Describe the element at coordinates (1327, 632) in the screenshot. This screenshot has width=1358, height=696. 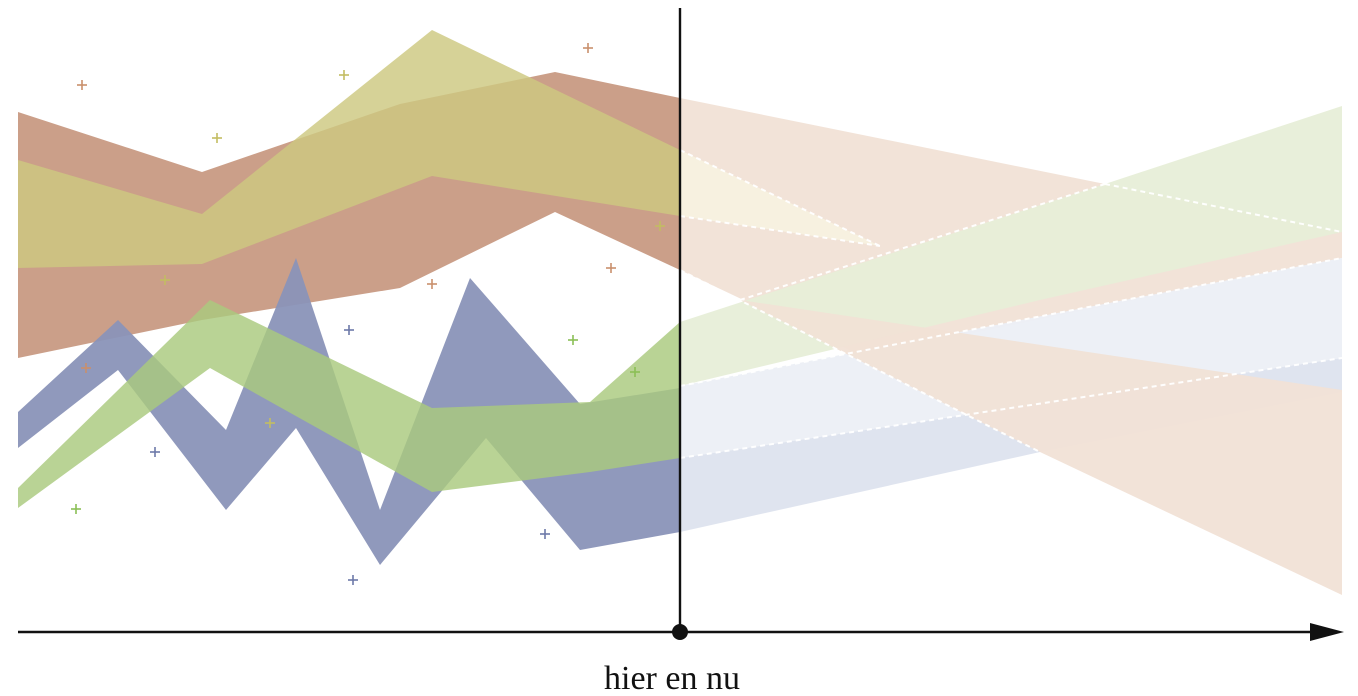
I see `arrow-right-icon` at that location.